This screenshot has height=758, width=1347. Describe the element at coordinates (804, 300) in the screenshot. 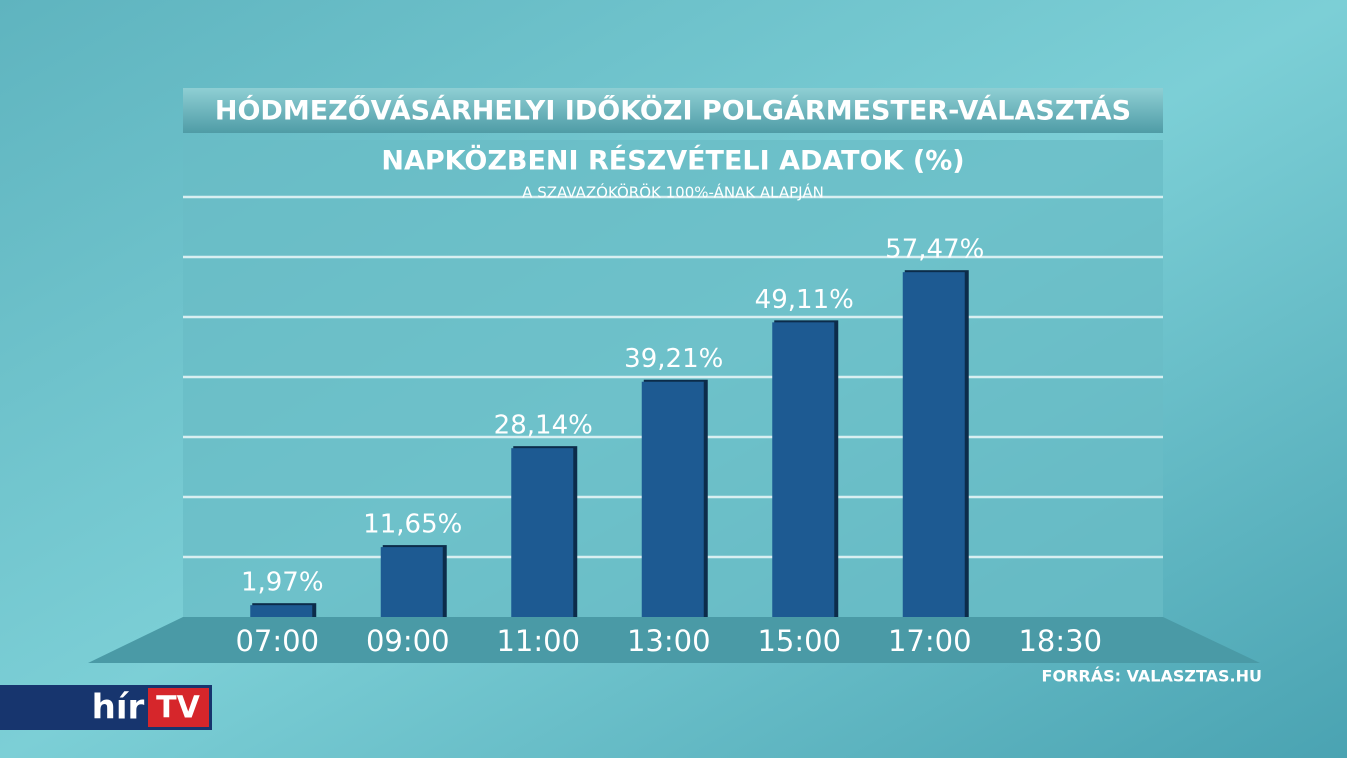

I see `value-label: 49,11%` at that location.